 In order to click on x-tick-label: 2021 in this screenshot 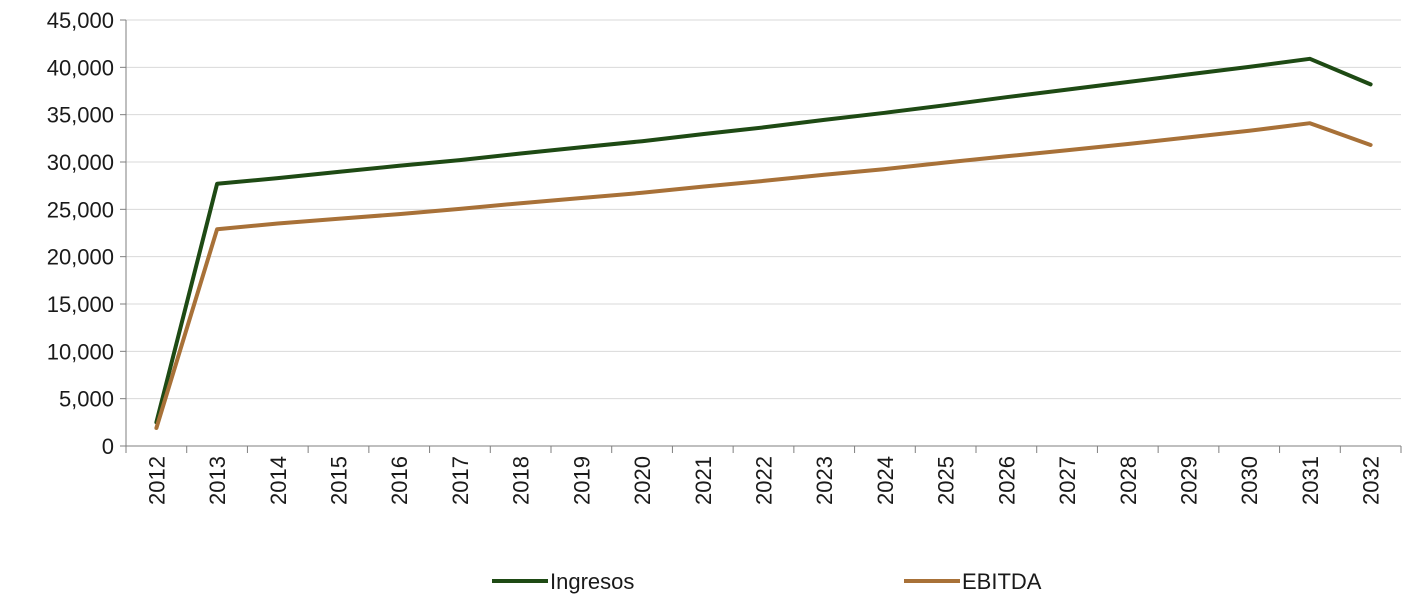, I will do `click(703, 480)`.